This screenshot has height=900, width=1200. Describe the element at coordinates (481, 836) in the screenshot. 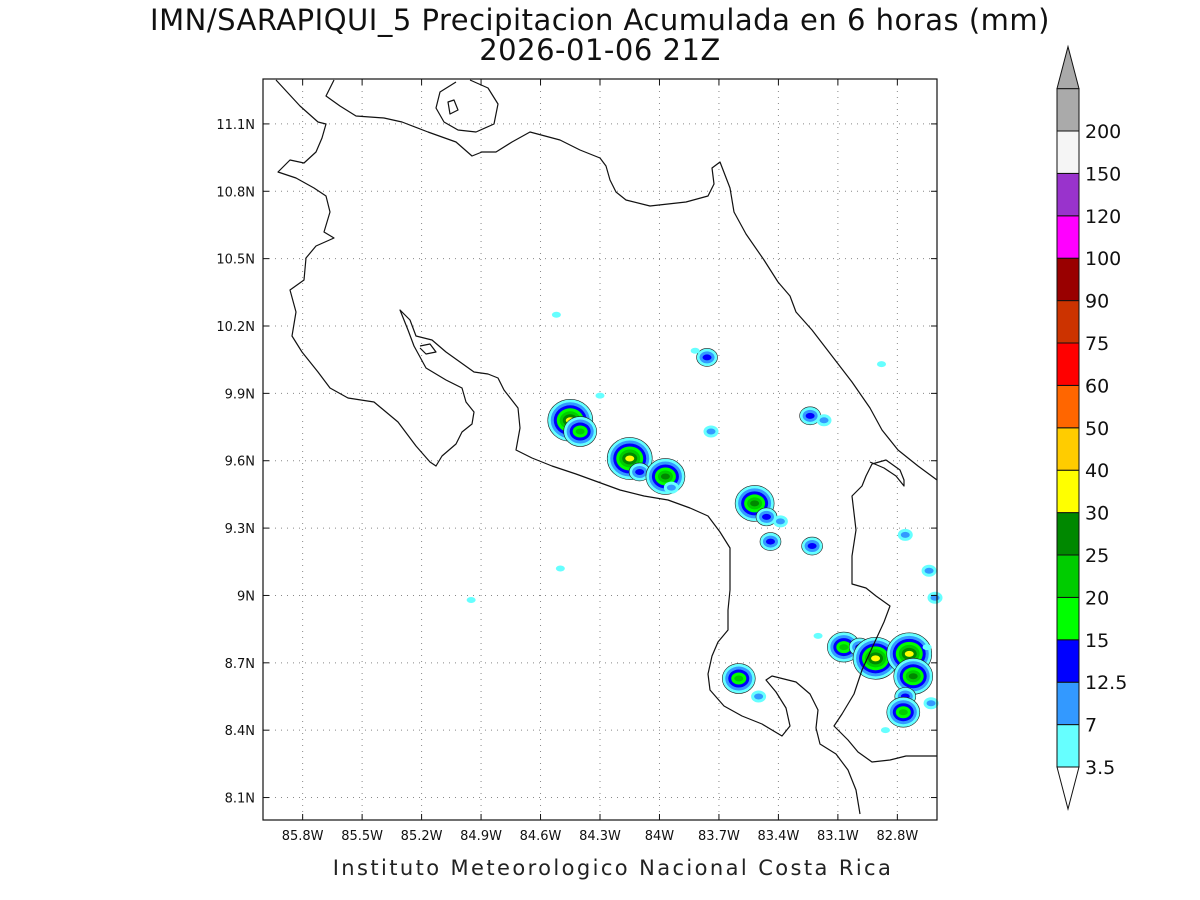

I see `x-tick-label: 84.9W` at that location.